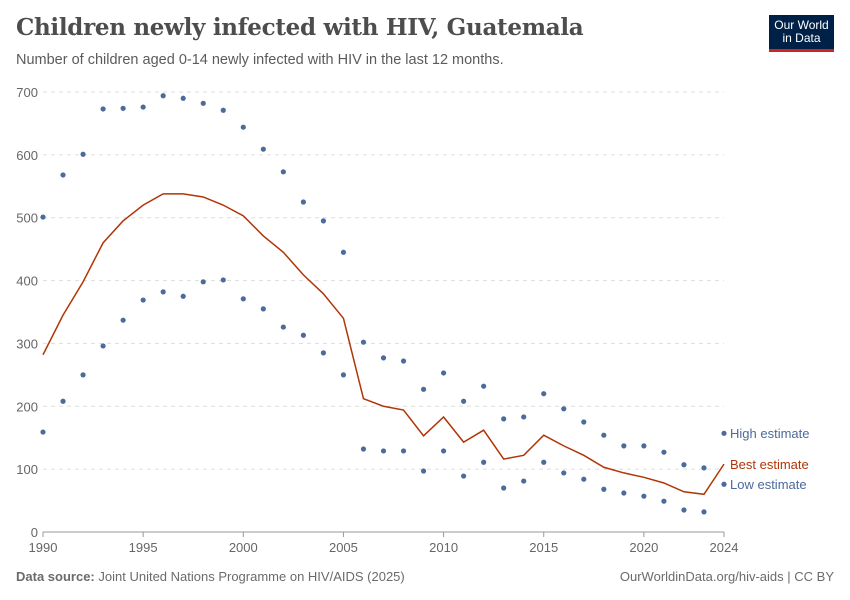  I want to click on y-tick-label: 400, so click(27, 281).